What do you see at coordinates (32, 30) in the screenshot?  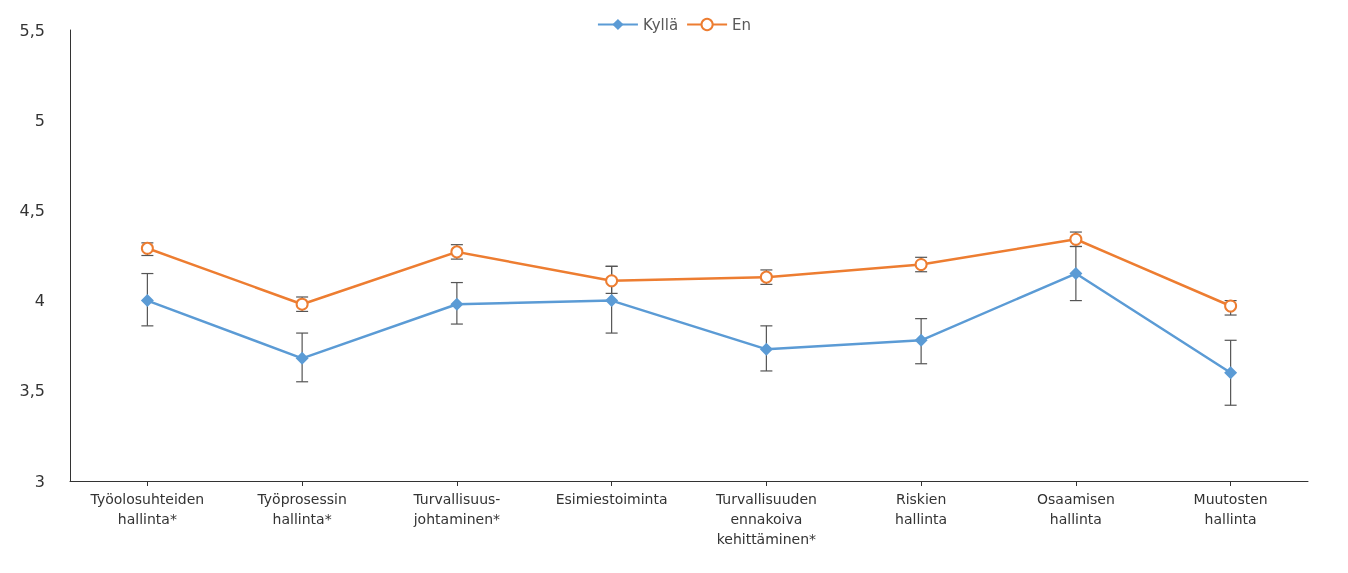 I see `y-tick-label: 5,5` at bounding box center [32, 30].